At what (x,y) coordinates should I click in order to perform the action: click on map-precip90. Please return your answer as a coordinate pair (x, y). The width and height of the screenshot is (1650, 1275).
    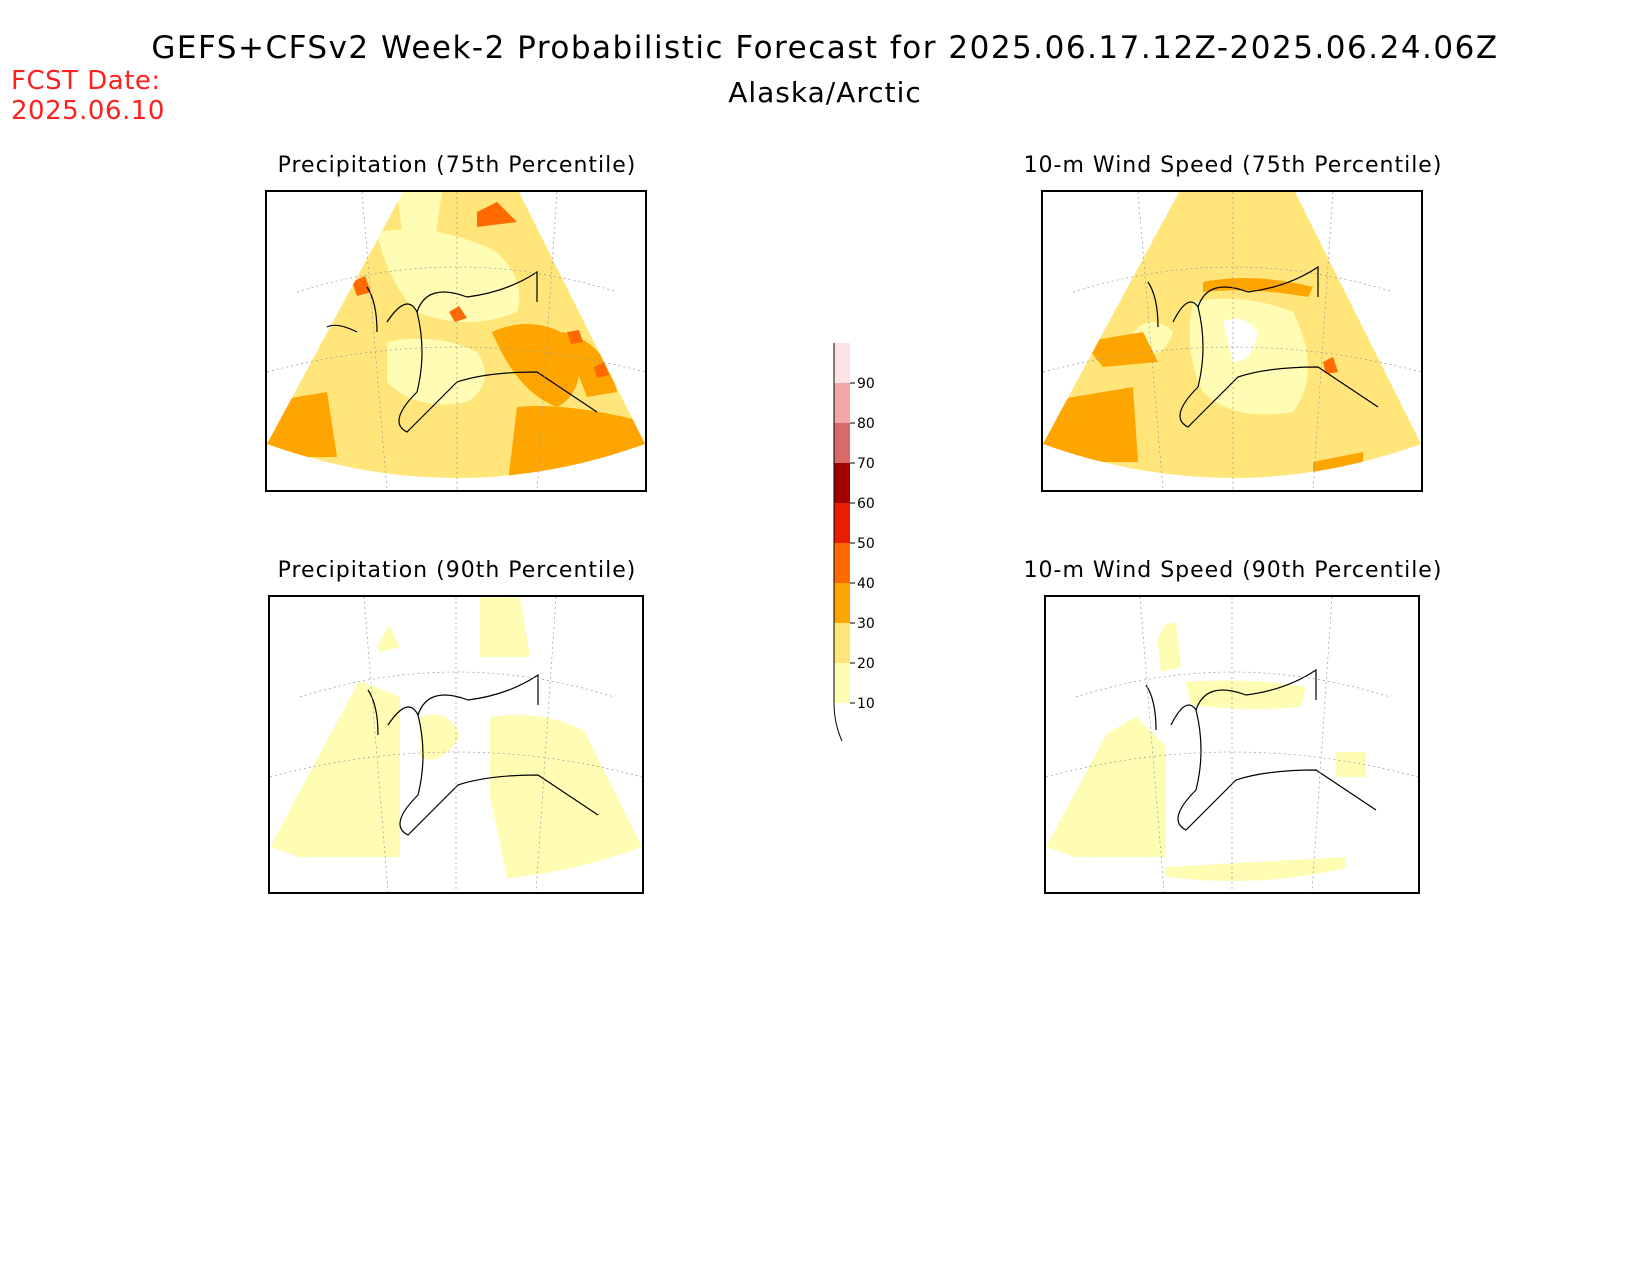
    Looking at the image, I should click on (456, 744).